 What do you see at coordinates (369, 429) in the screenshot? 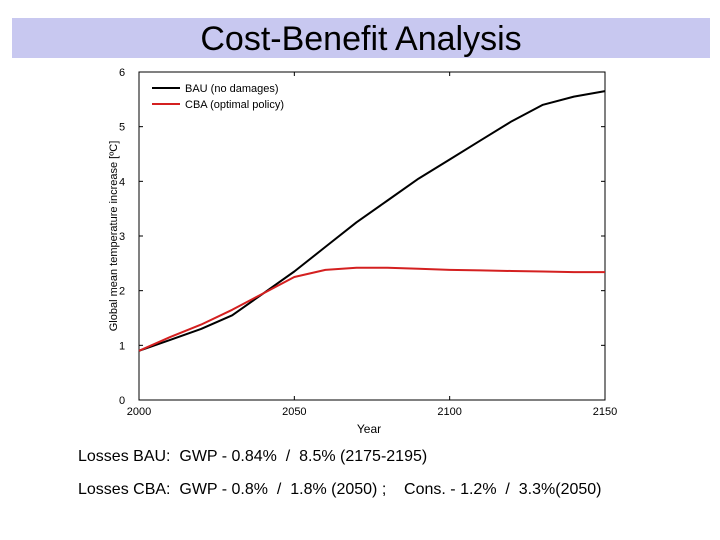
I see `x-axis-label: Year` at bounding box center [369, 429].